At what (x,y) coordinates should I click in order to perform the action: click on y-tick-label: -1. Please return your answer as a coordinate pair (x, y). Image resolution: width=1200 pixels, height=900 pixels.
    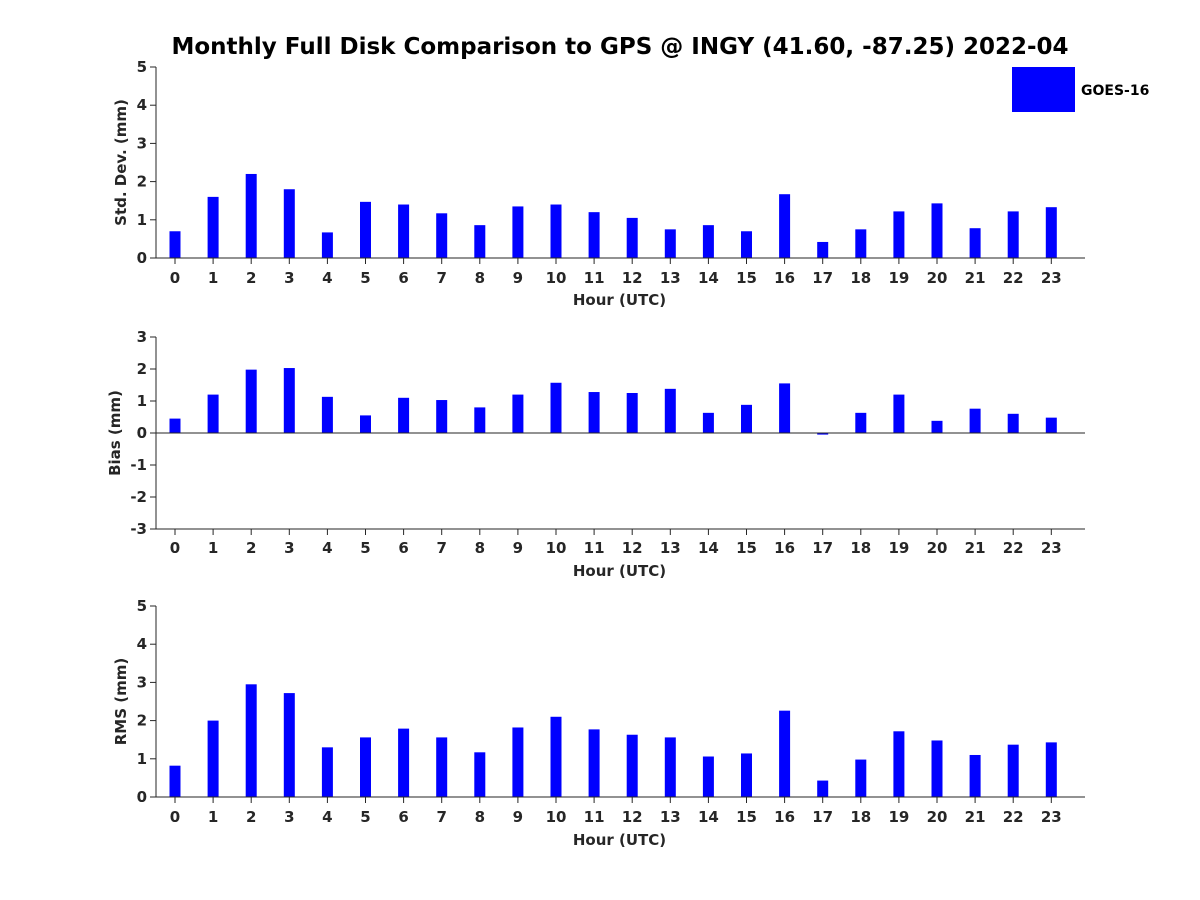
    Looking at the image, I should click on (138, 465).